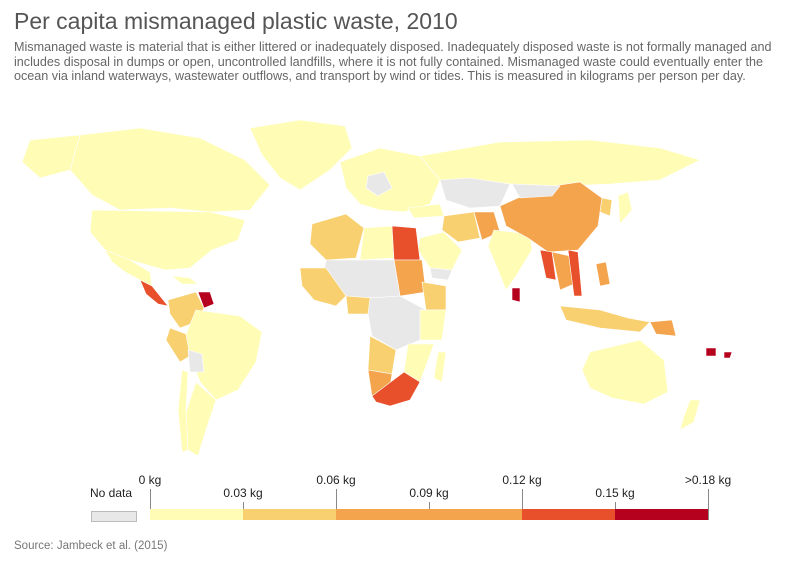  What do you see at coordinates (615, 493) in the screenshot?
I see `legend-tick-015: 0.15 kg` at bounding box center [615, 493].